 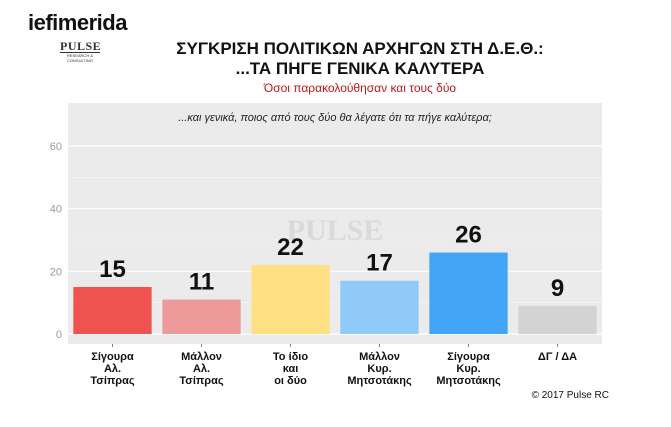 I want to click on pulse-logo: PULSE RESEARCH & CONSULTING, so click(x=81, y=51).